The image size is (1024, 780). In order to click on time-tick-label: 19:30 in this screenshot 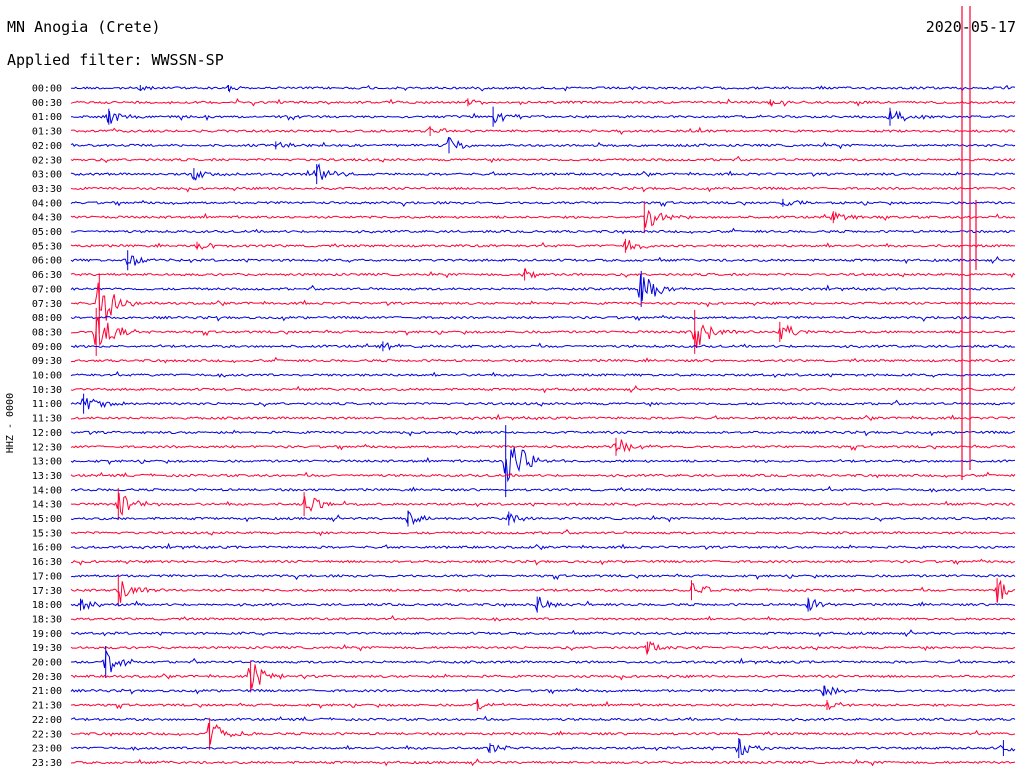, I will do `click(47, 648)`.